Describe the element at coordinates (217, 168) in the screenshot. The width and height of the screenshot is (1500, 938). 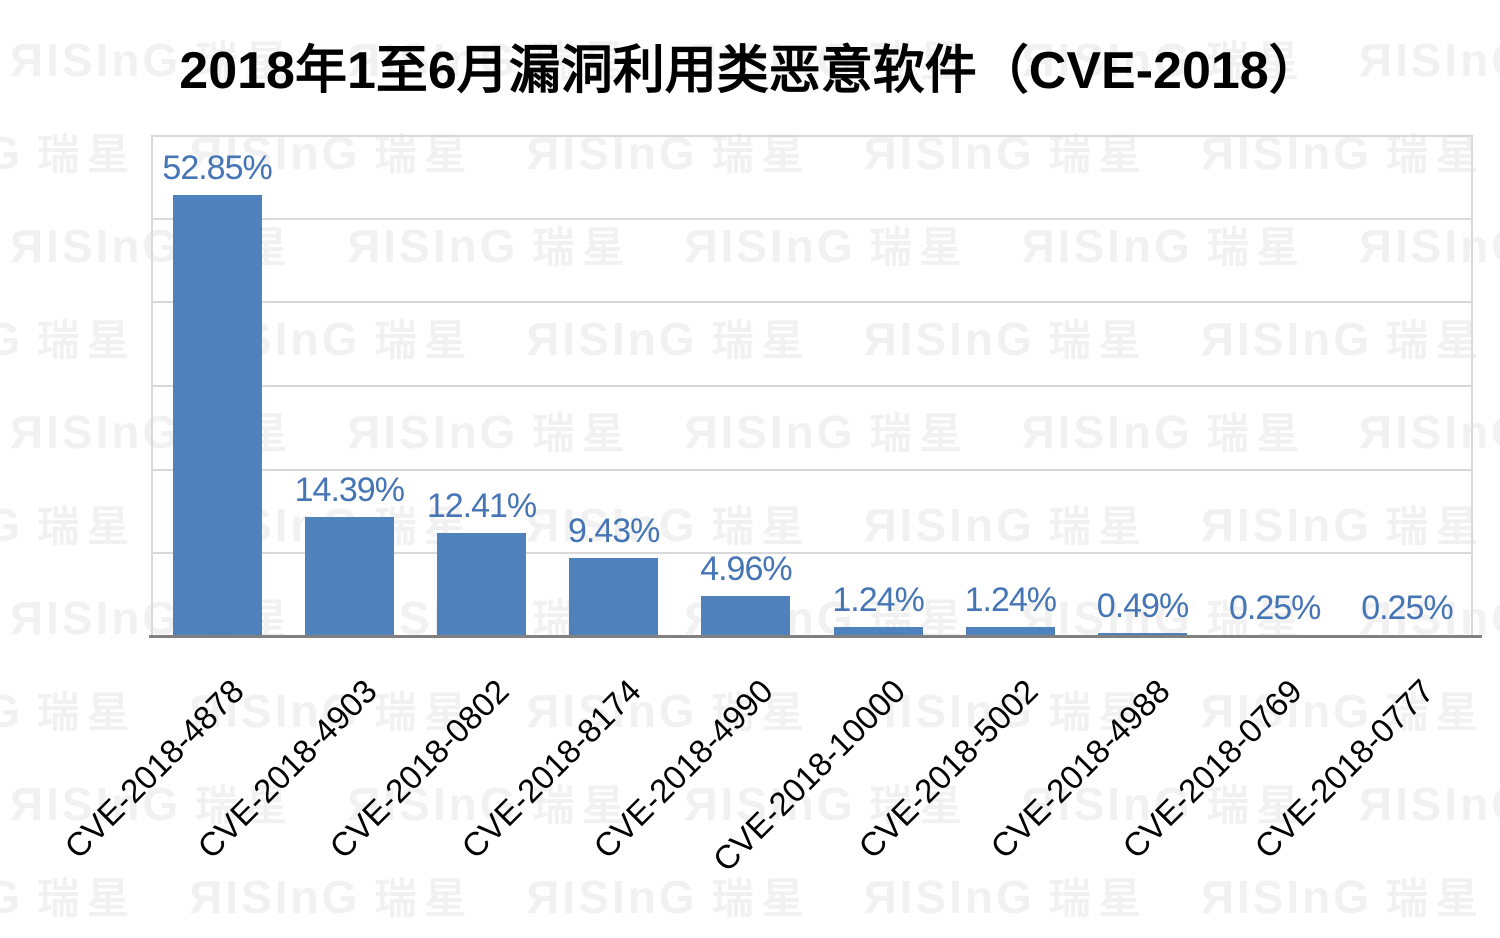
I see `bar-value-label: 52.85%` at that location.